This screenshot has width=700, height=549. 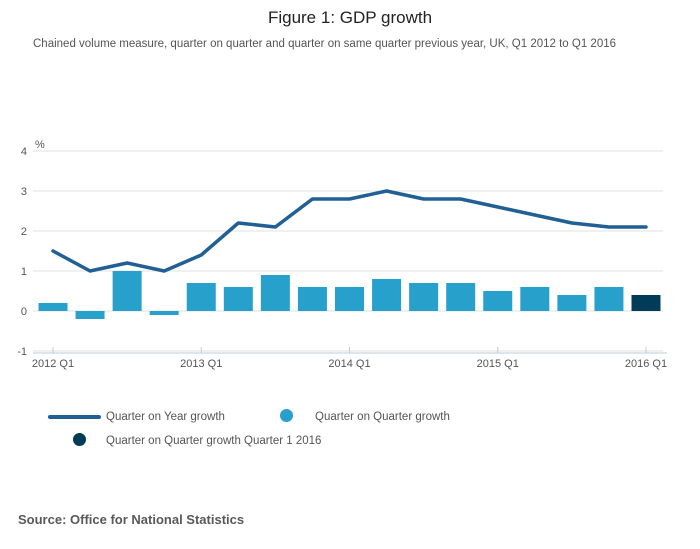 I want to click on y-tick-label-4: 4, so click(x=24, y=152).